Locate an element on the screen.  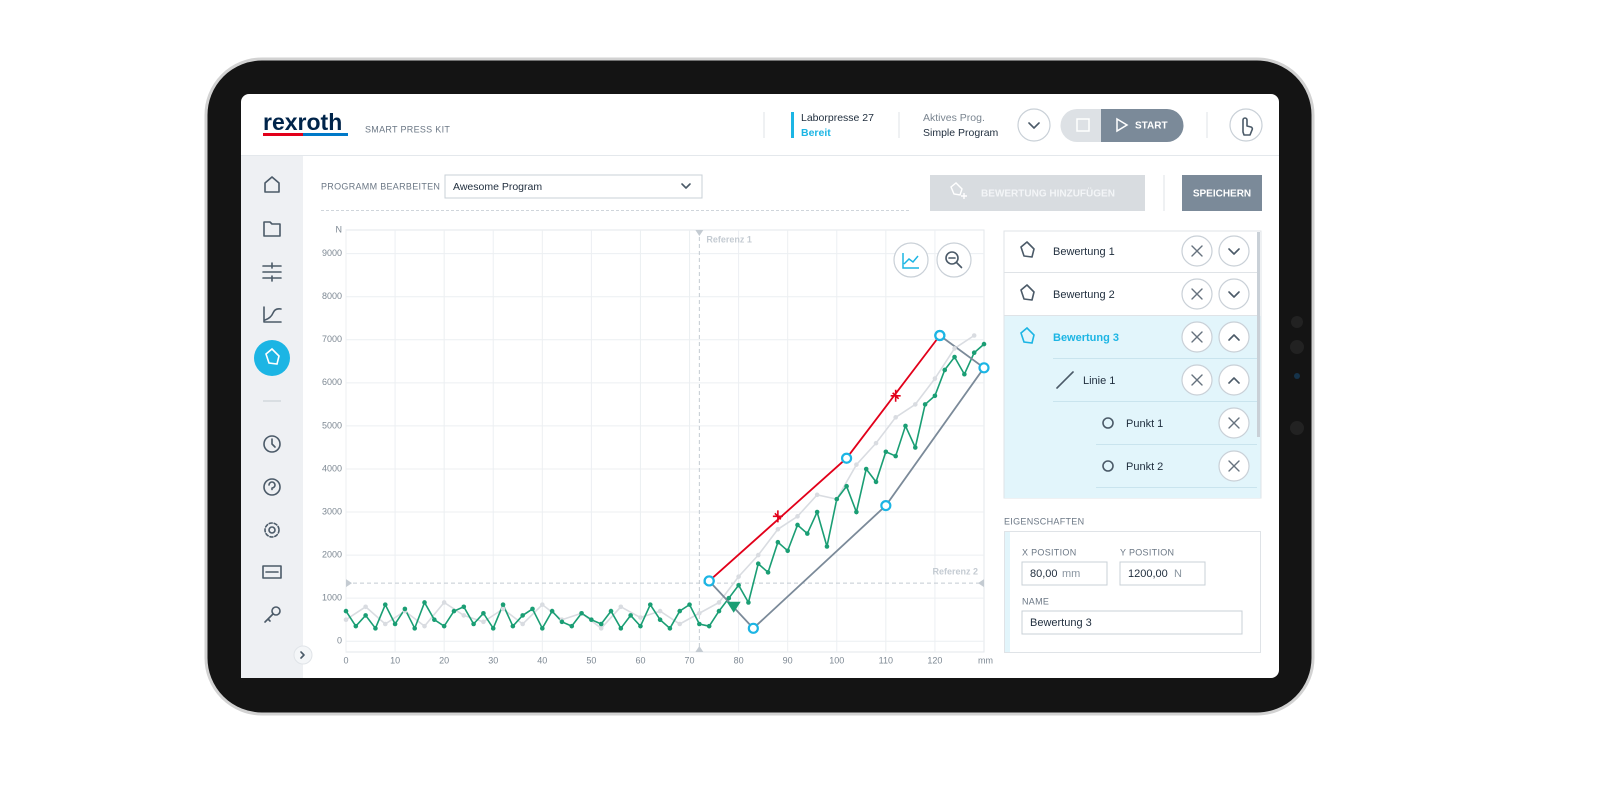
program-select: Awesome Program is located at coordinates (573, 186).